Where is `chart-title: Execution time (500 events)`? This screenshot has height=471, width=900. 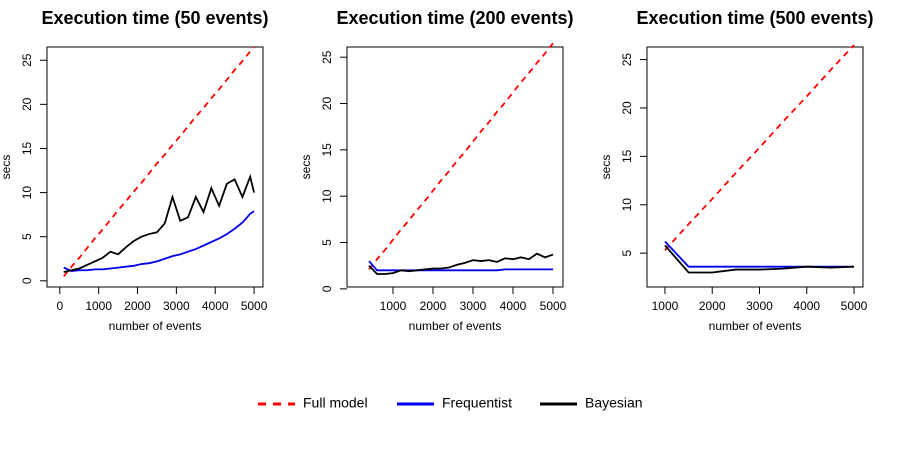 chart-title: Execution time (500 events) is located at coordinates (754, 18).